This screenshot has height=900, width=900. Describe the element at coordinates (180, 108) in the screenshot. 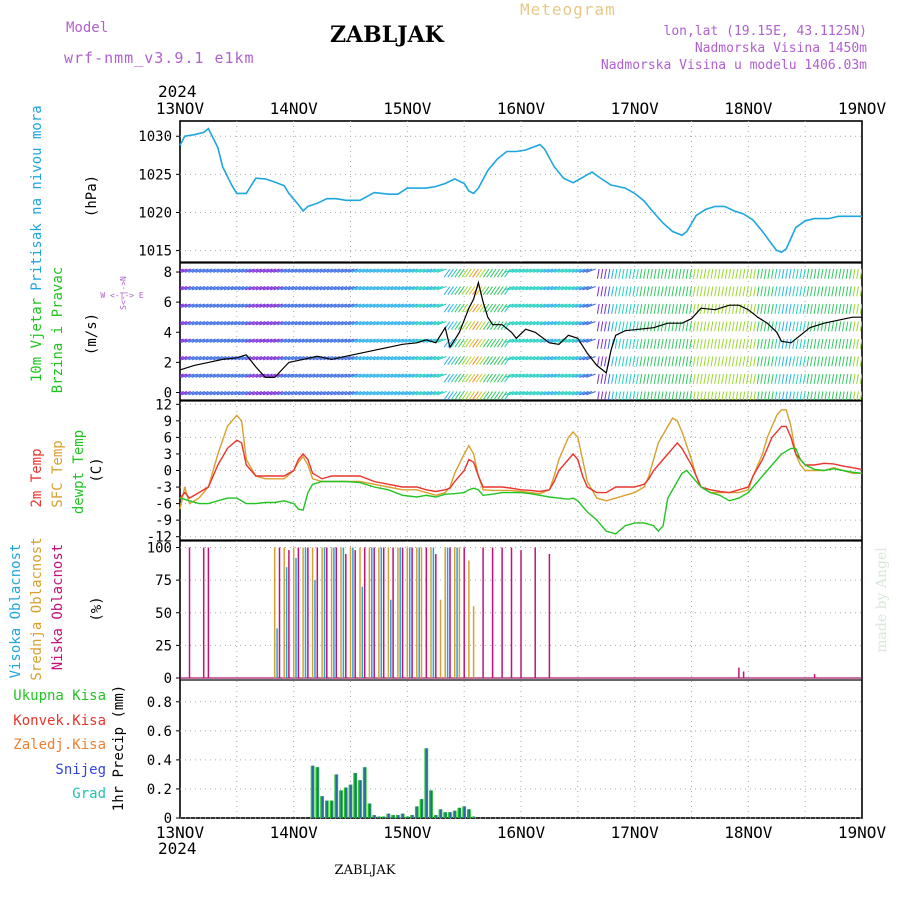

I see `x-tick-top: 13NOV` at that location.